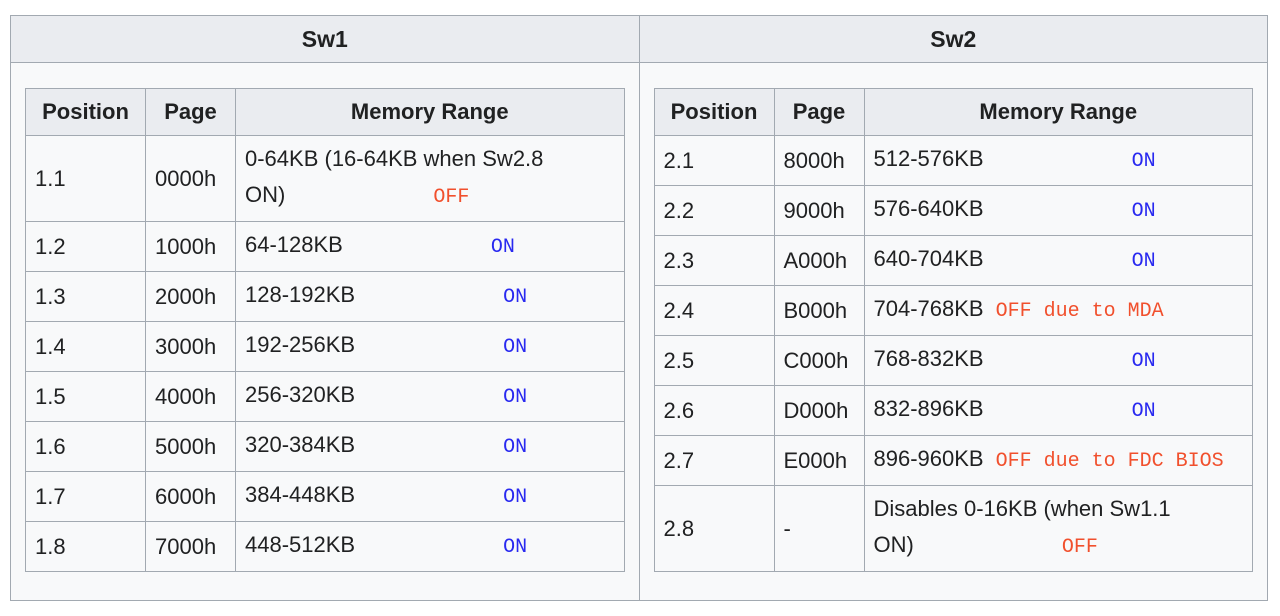 The height and width of the screenshot is (616, 1280). Describe the element at coordinates (190, 496) in the screenshot. I see `page-cell: 6000h` at that location.